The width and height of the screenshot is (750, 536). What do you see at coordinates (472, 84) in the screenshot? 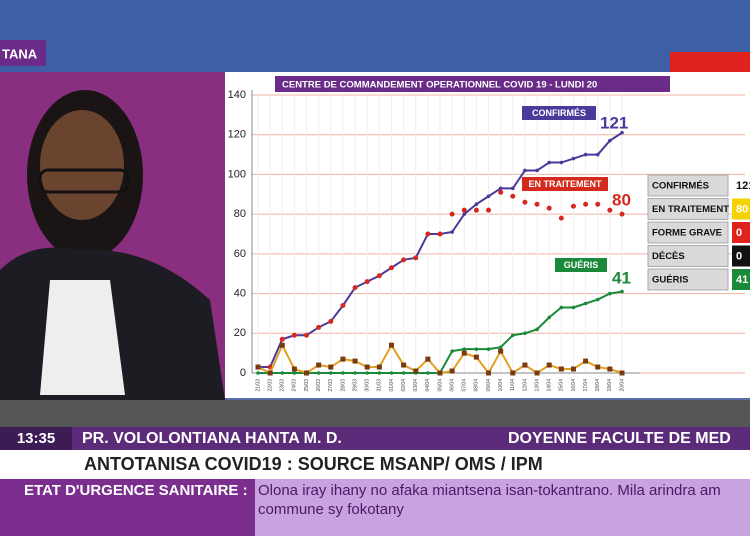
I see `title-bar` at bounding box center [472, 84].